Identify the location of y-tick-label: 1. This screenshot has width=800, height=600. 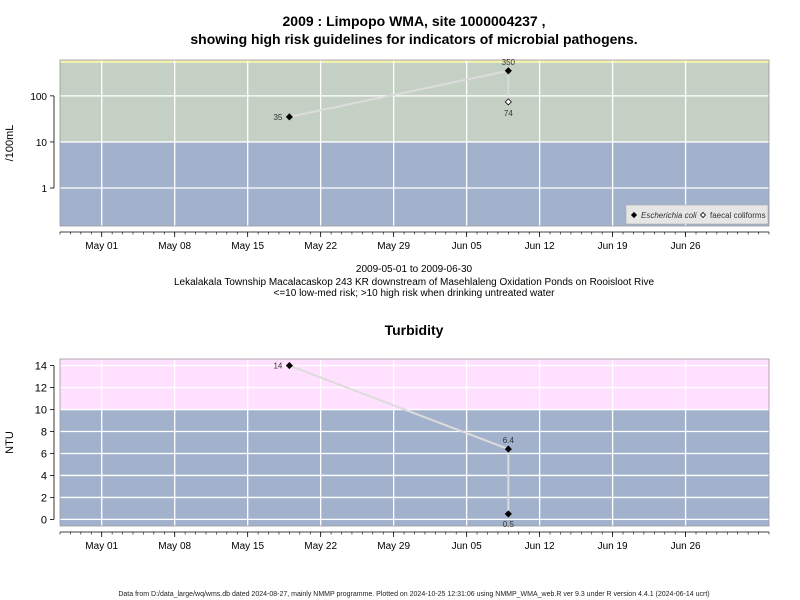
(44, 189).